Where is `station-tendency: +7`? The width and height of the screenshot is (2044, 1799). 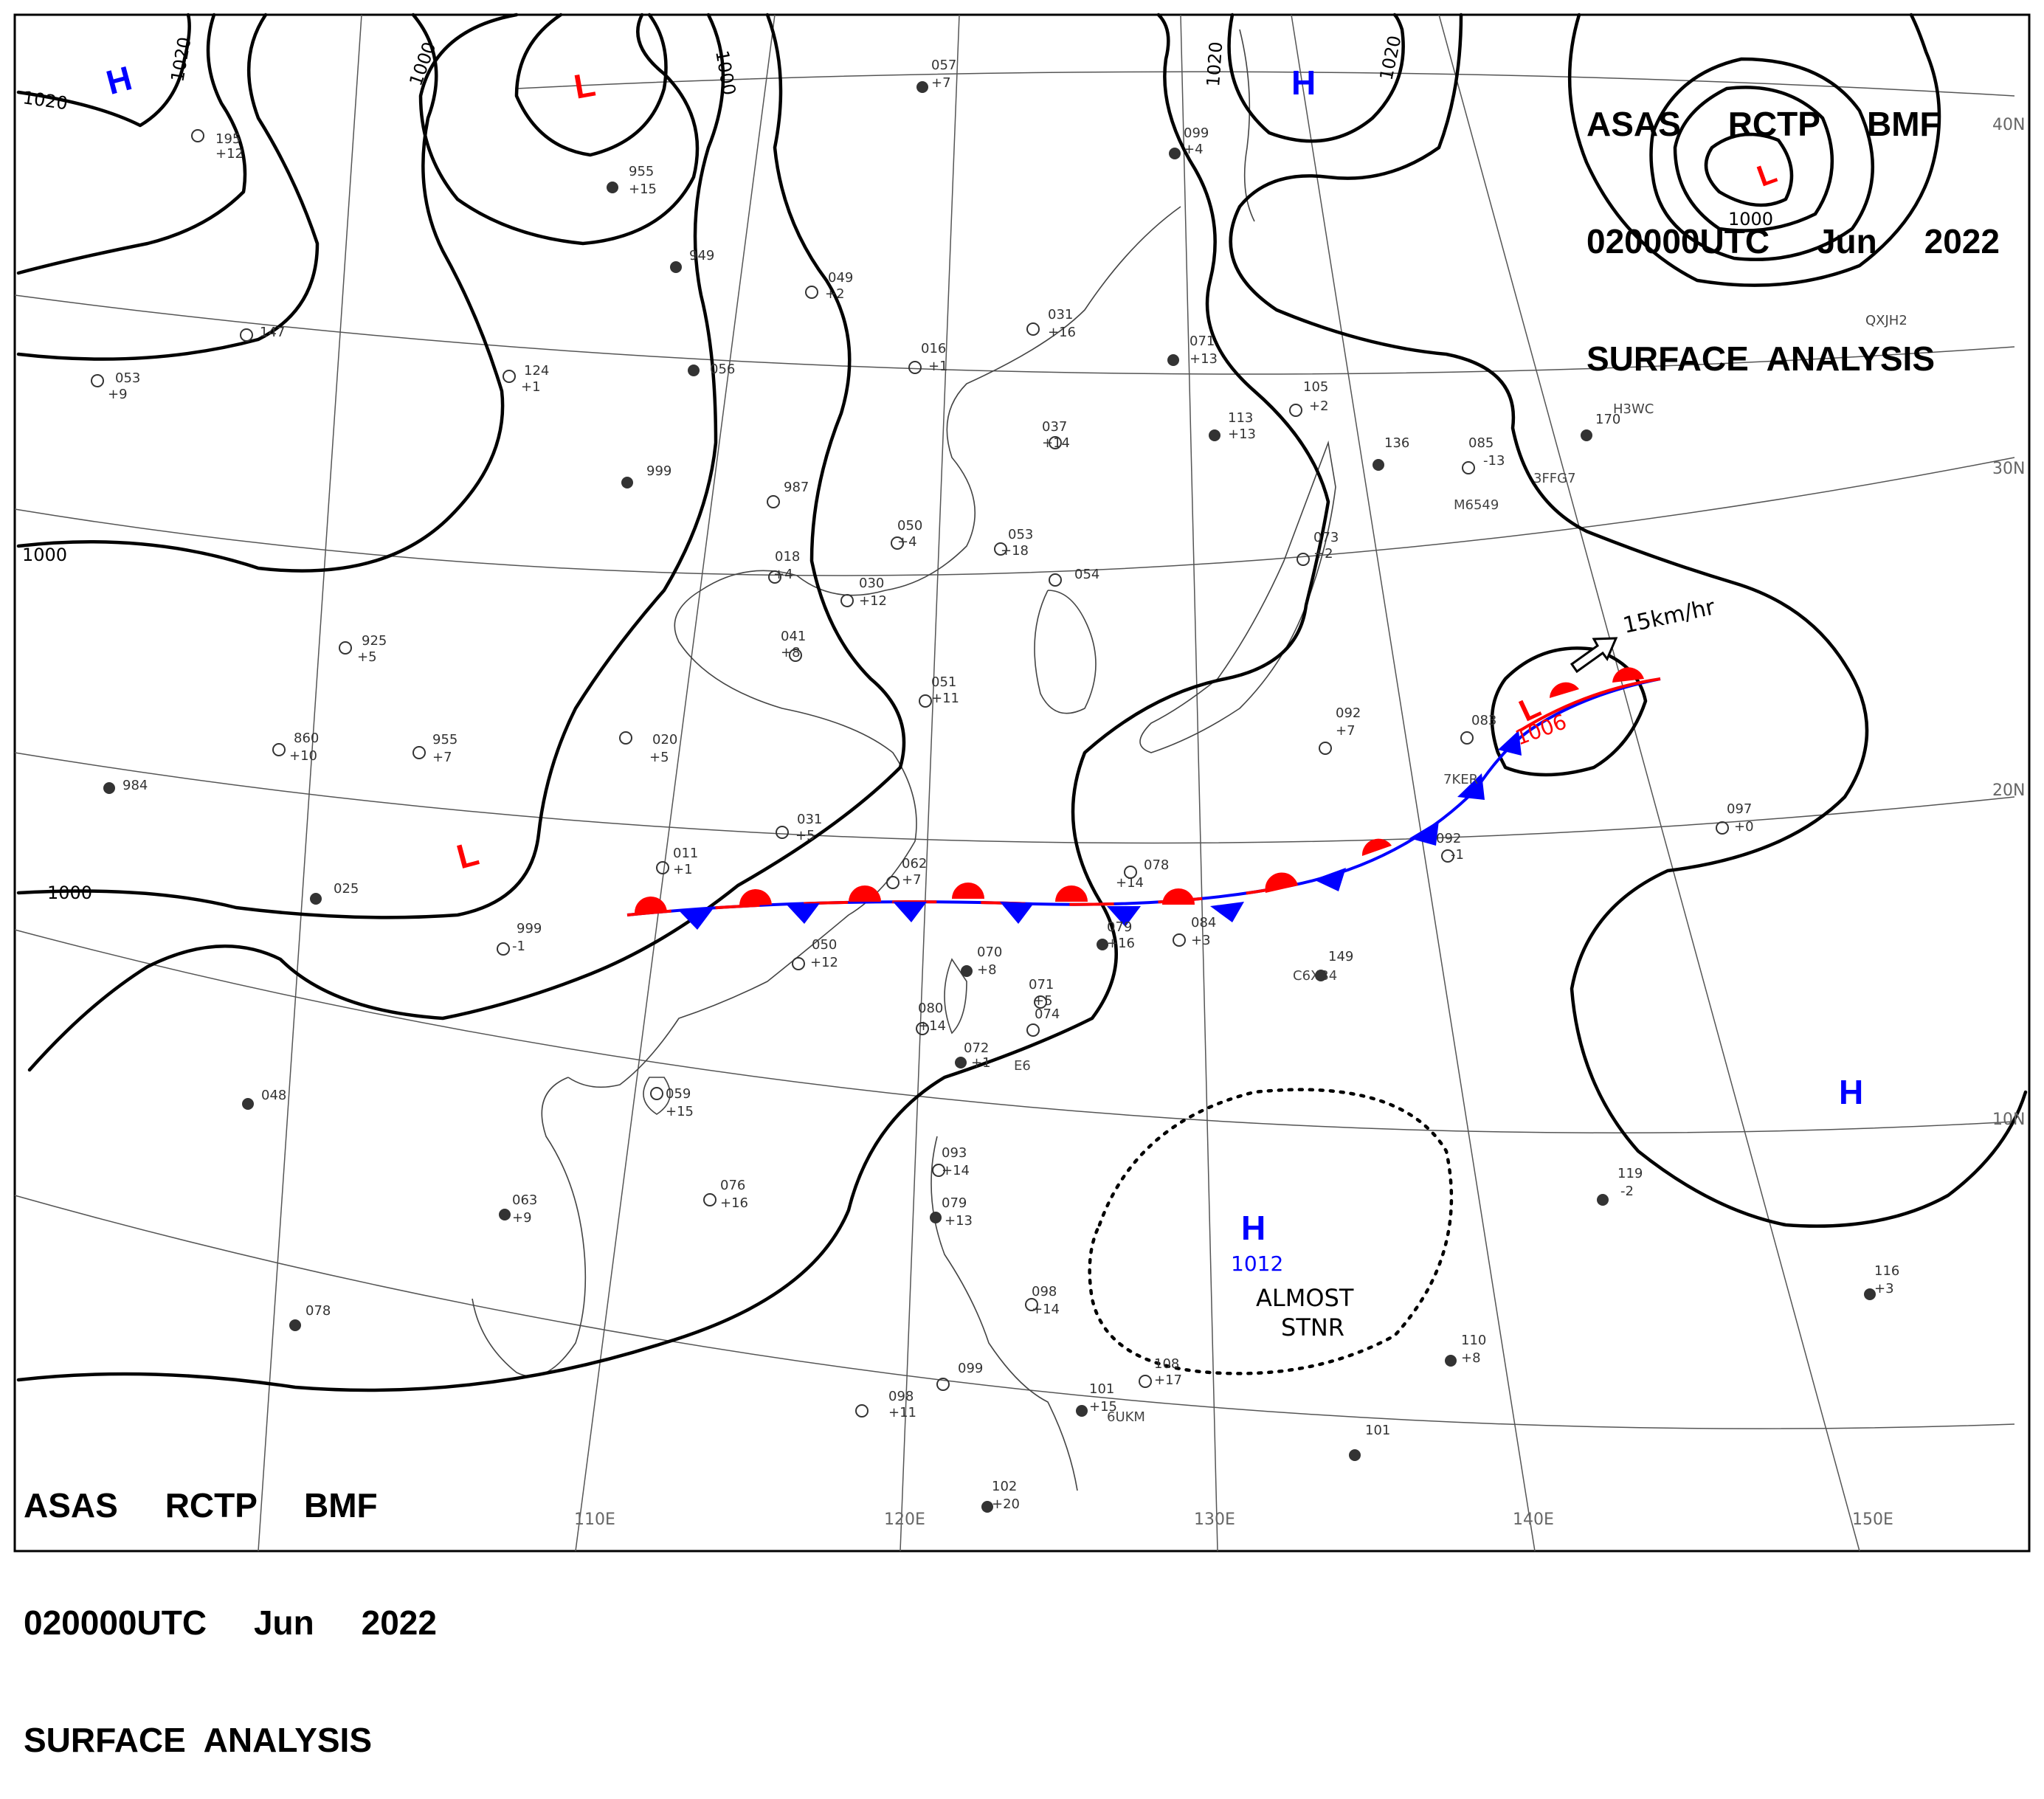 station-tendency: +7 is located at coordinates (941, 83).